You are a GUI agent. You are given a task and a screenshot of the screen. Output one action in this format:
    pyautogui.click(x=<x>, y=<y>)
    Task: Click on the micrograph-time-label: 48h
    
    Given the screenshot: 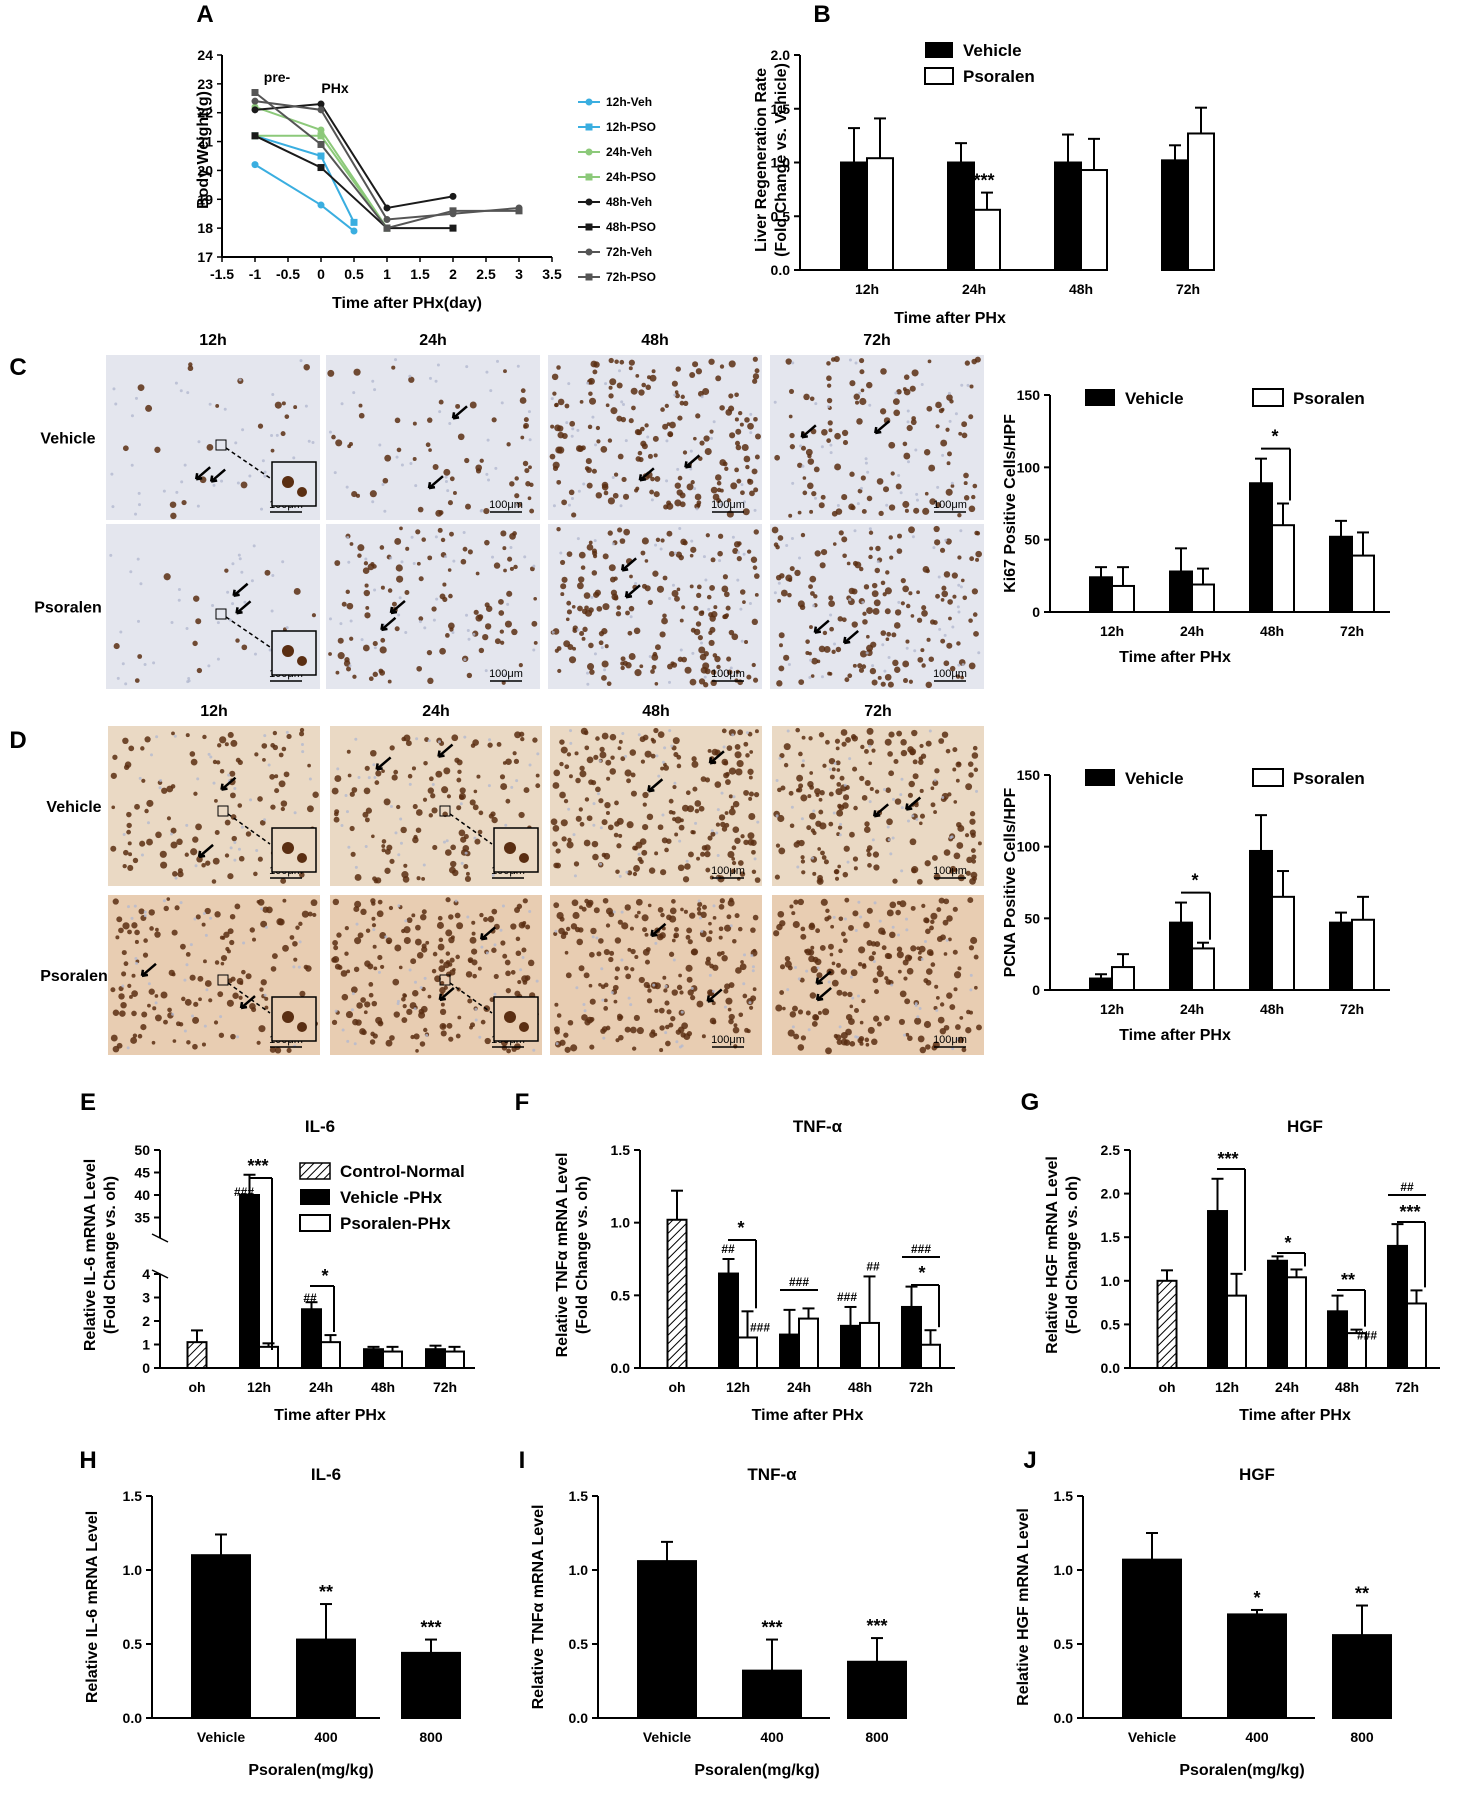 What is the action you would take?
    pyautogui.click(x=656, y=711)
    